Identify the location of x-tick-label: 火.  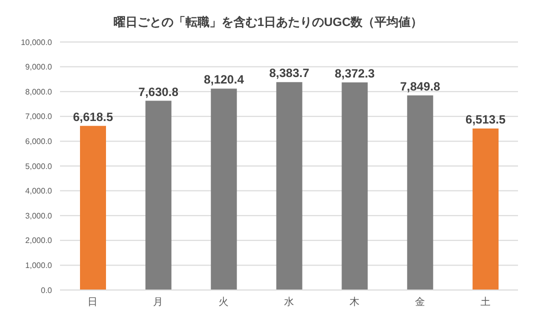
(223, 302).